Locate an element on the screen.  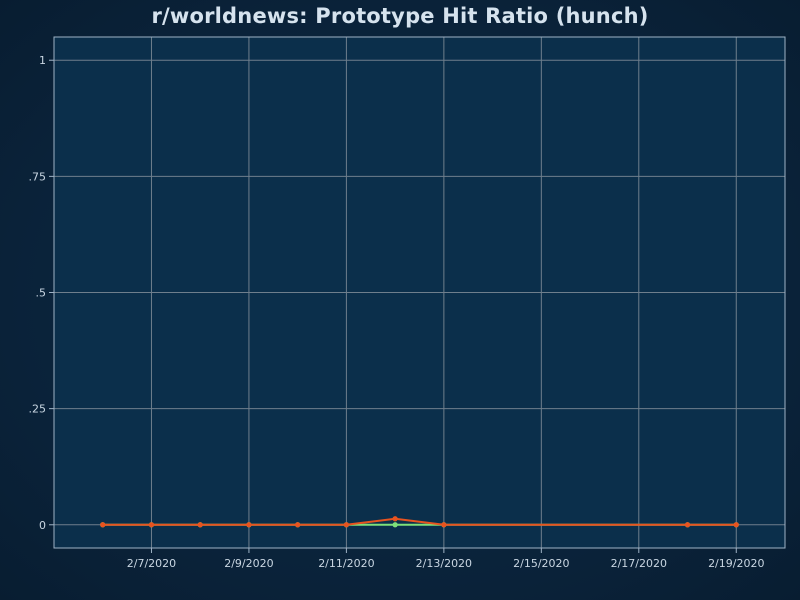
y-tick-label: 1 is located at coordinates (42, 60).